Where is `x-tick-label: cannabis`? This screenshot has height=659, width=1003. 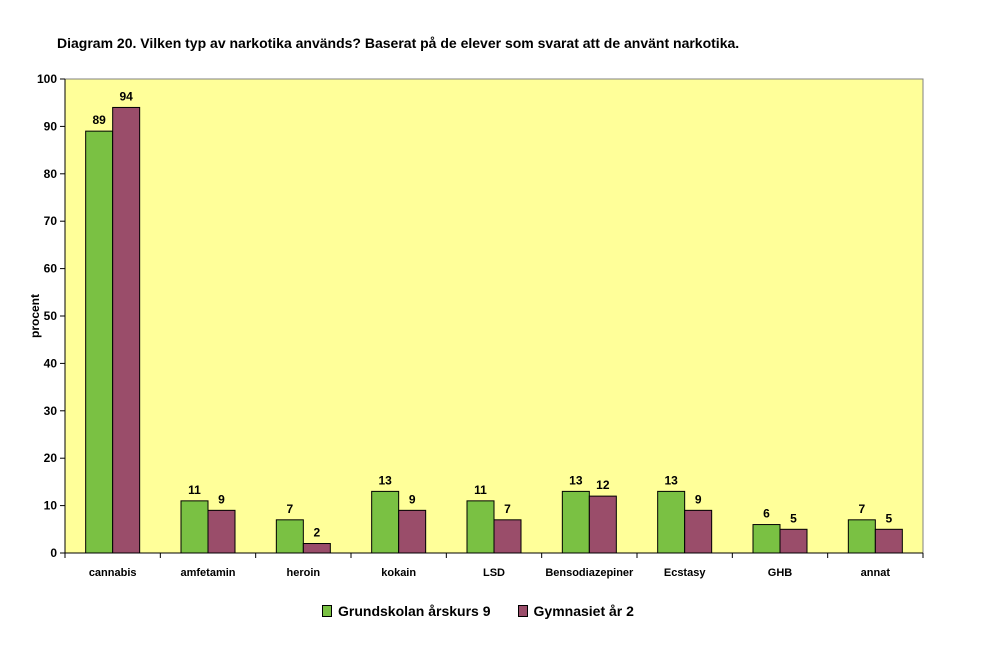 x-tick-label: cannabis is located at coordinates (113, 573).